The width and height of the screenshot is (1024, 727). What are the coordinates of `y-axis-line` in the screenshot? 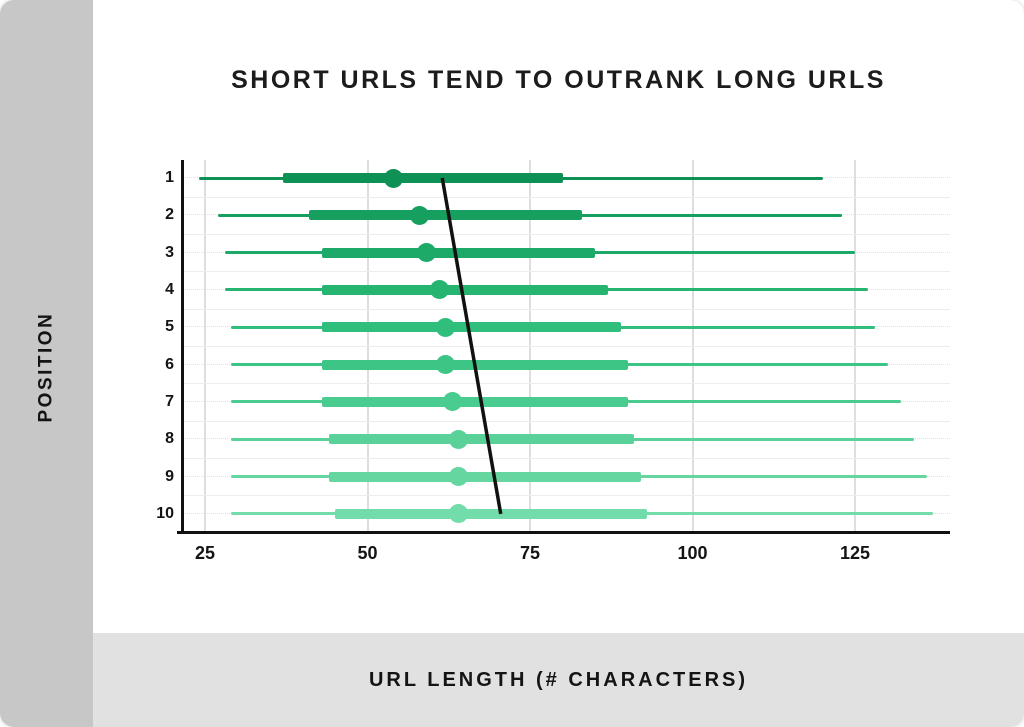 It's located at (182, 347).